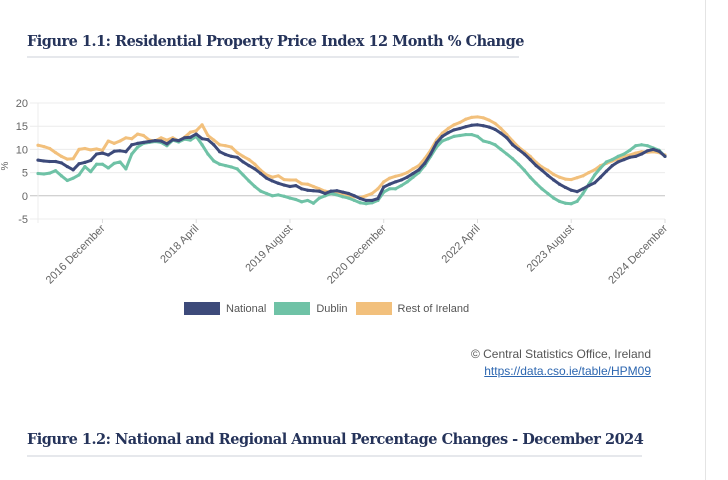 This screenshot has width=728, height=480. What do you see at coordinates (311, 308) in the screenshot?
I see `legend-item-dublin: Dublin` at bounding box center [311, 308].